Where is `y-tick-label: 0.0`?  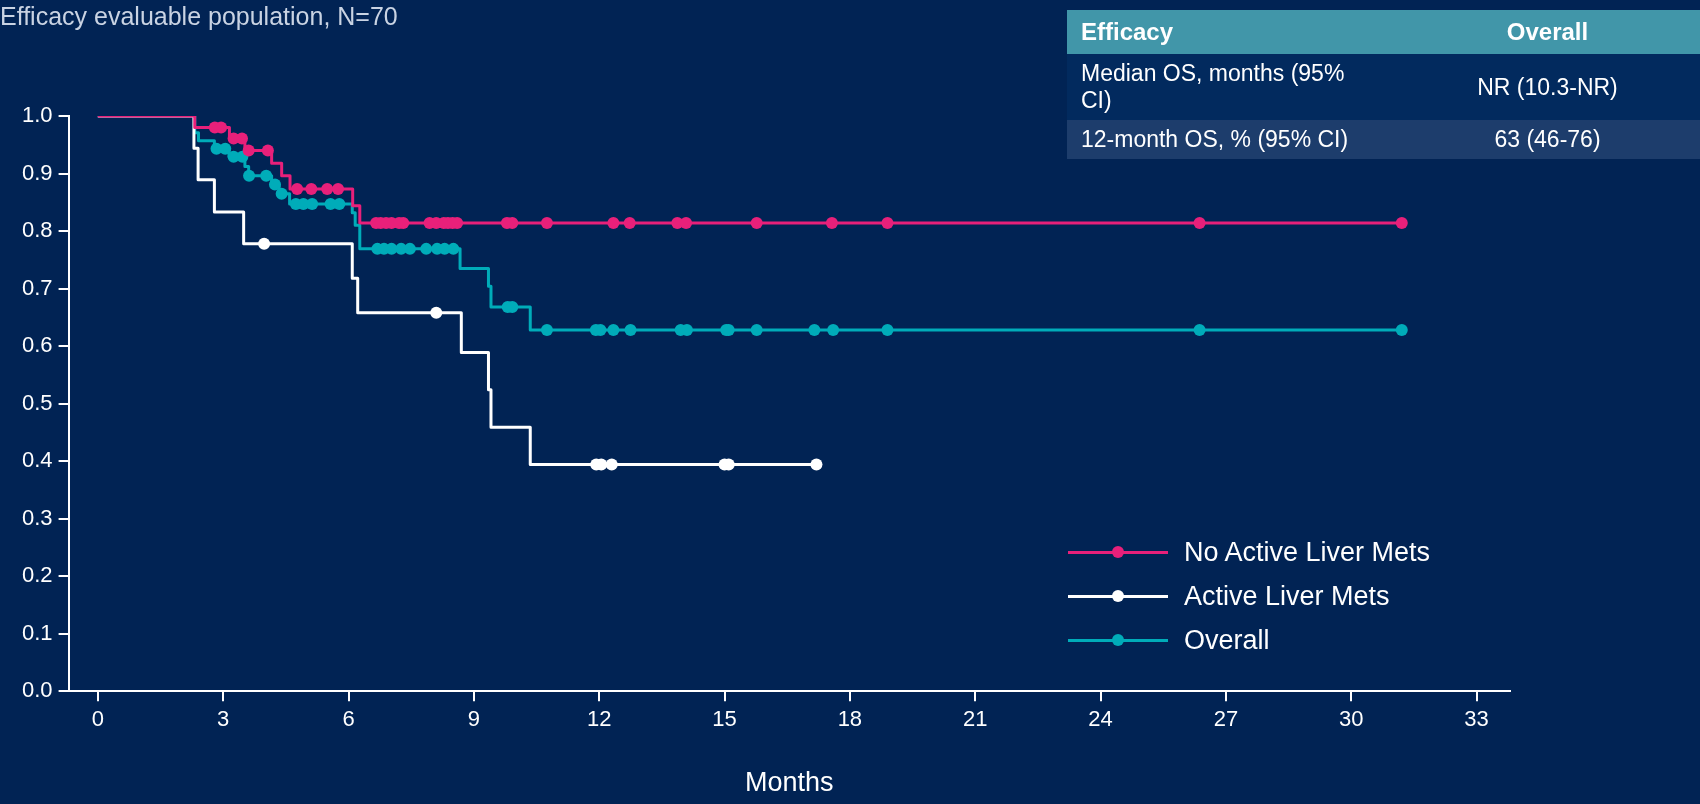 y-tick-label: 0.0 is located at coordinates (37, 690).